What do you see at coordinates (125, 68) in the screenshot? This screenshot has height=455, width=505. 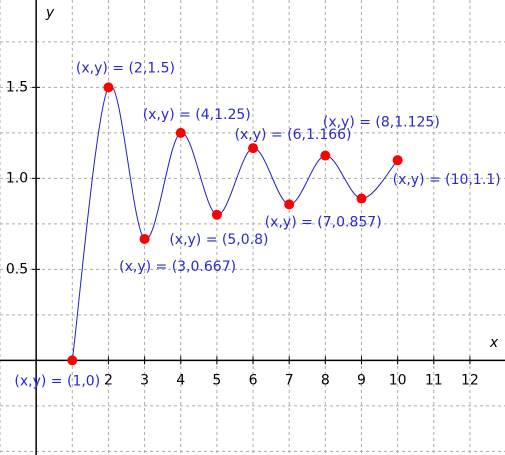 I see `point-label: (x,y) = (2,1.5)` at bounding box center [125, 68].